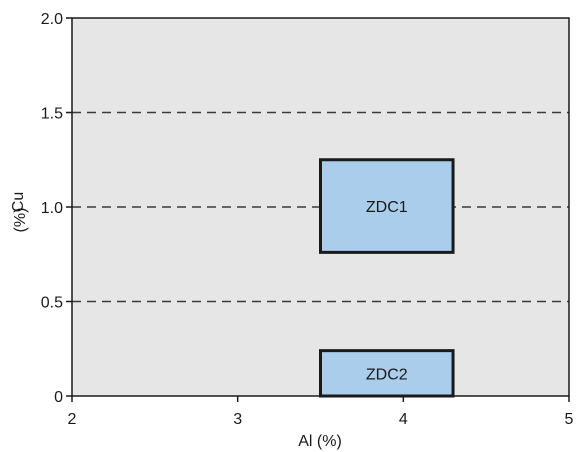 Image resolution: width=577 pixels, height=452 pixels. Describe the element at coordinates (52, 114) in the screenshot. I see `y-tick-label: 1.5` at that location.